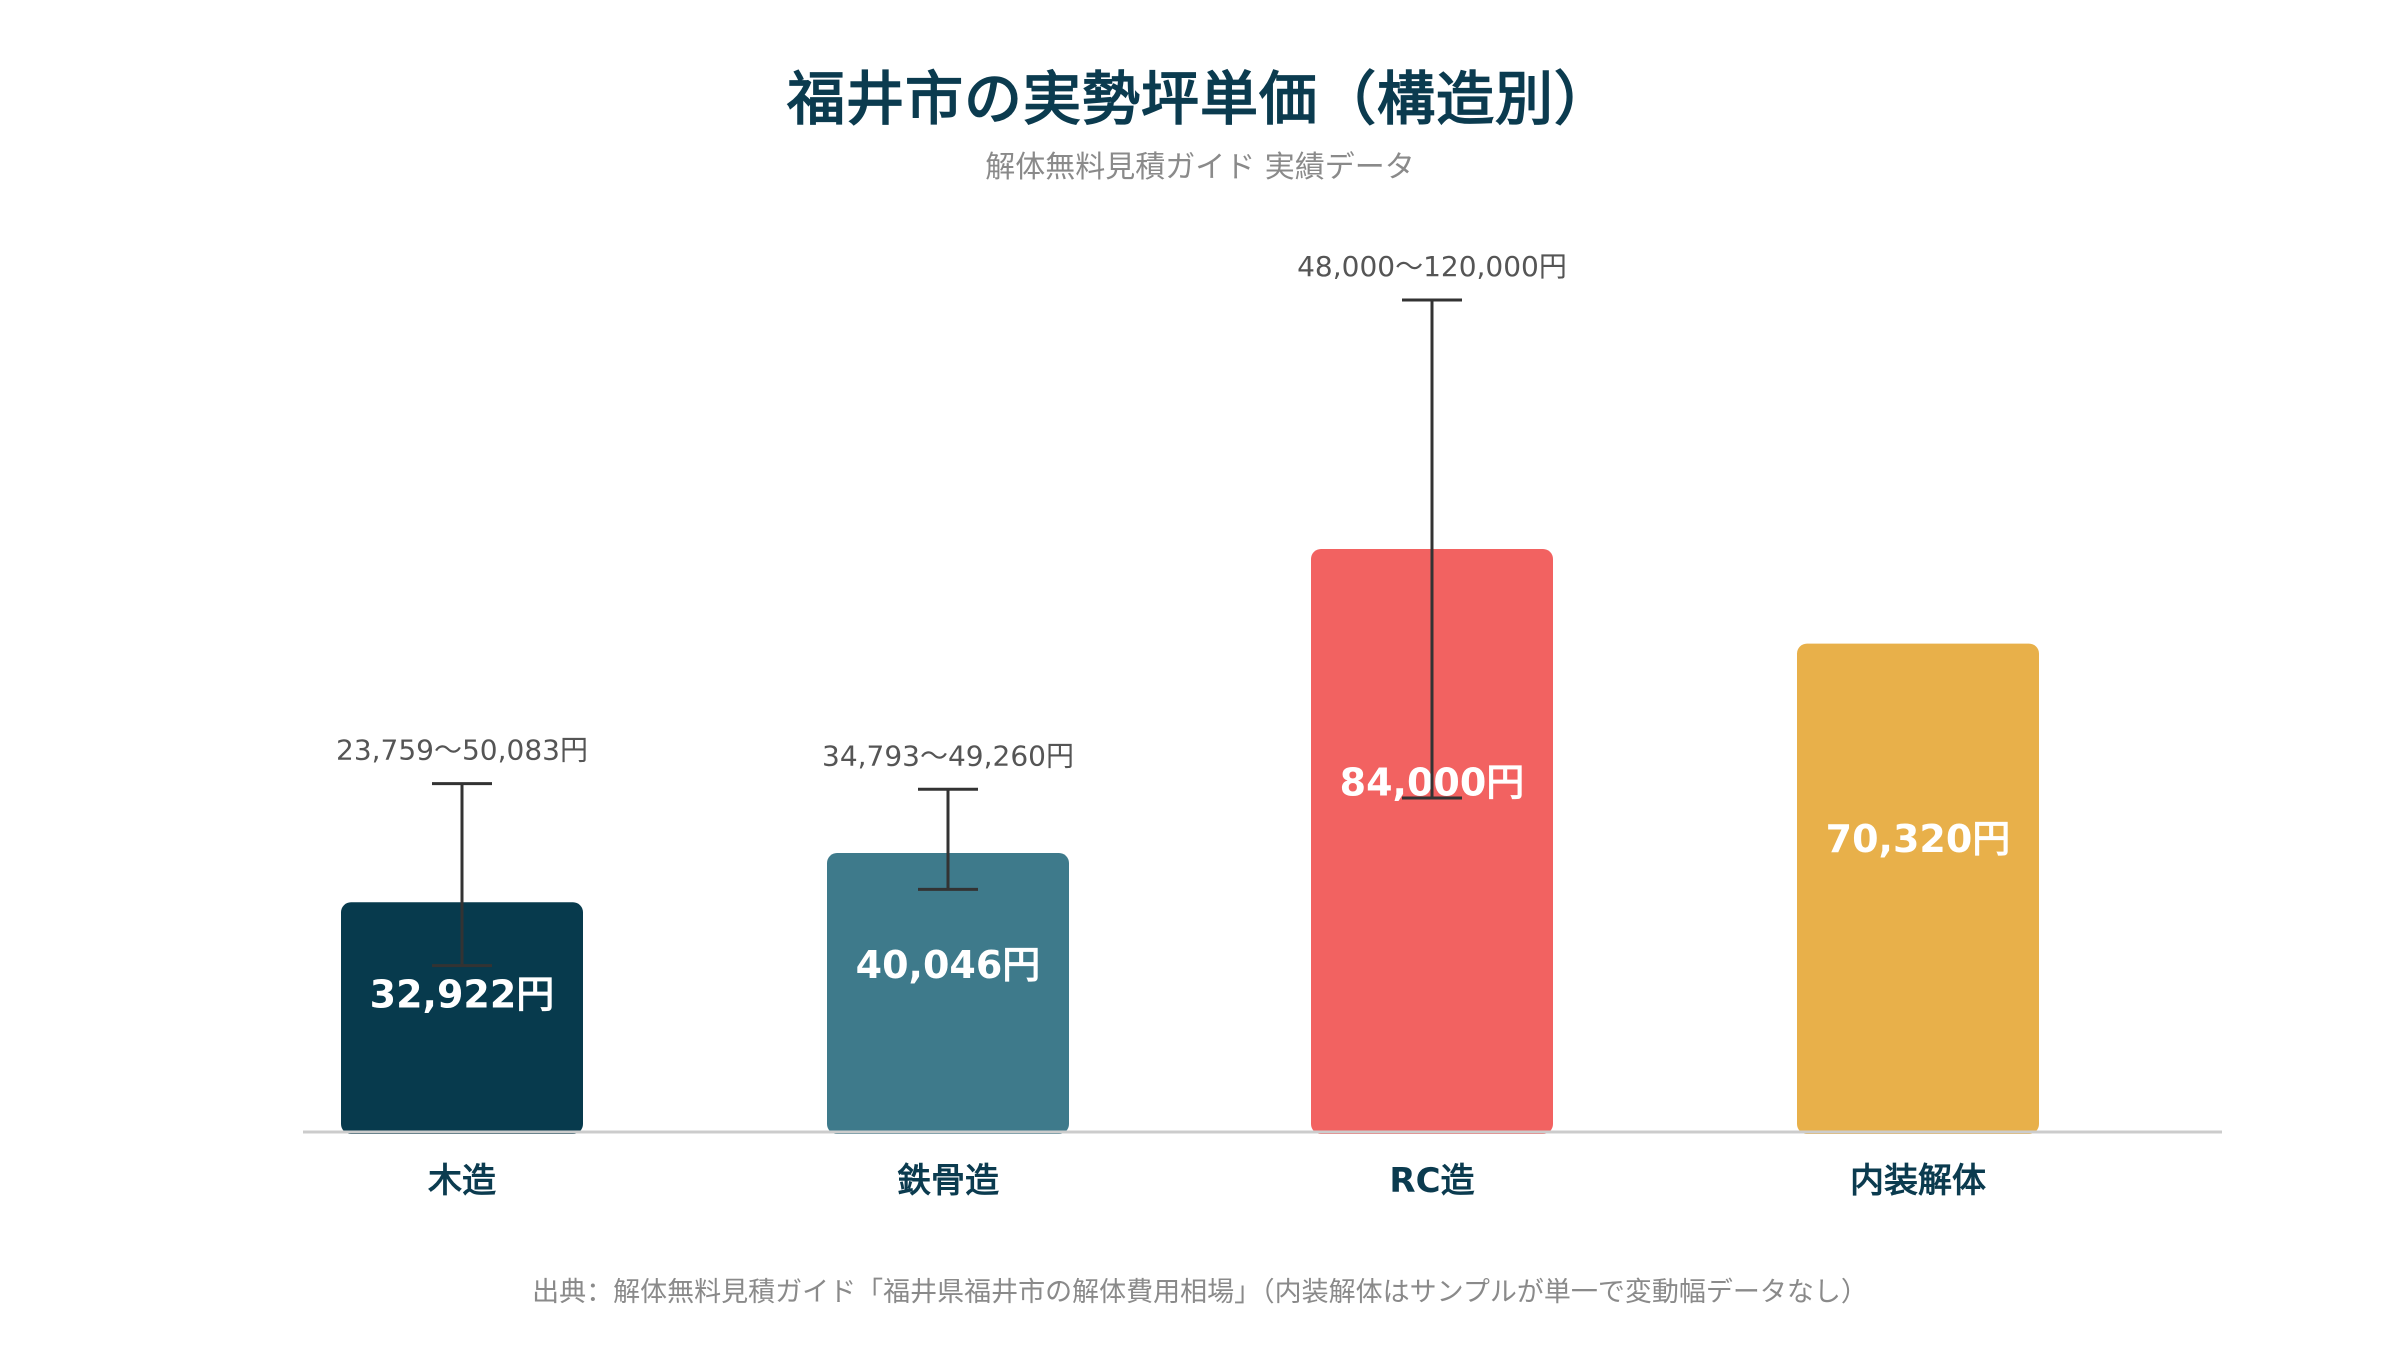 This screenshot has width=2400, height=1350. What do you see at coordinates (1918, 1181) in the screenshot?
I see `x-tick-label-4: 内装解体` at bounding box center [1918, 1181].